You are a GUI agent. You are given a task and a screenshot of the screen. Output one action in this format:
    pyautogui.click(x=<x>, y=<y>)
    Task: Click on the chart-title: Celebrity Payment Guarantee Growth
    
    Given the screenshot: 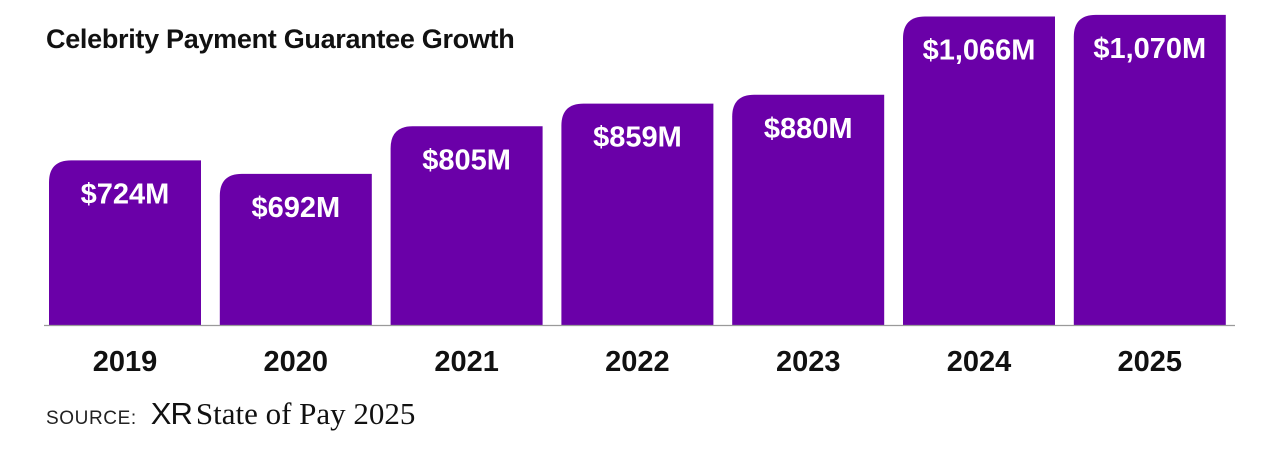 What is the action you would take?
    pyautogui.click(x=280, y=39)
    